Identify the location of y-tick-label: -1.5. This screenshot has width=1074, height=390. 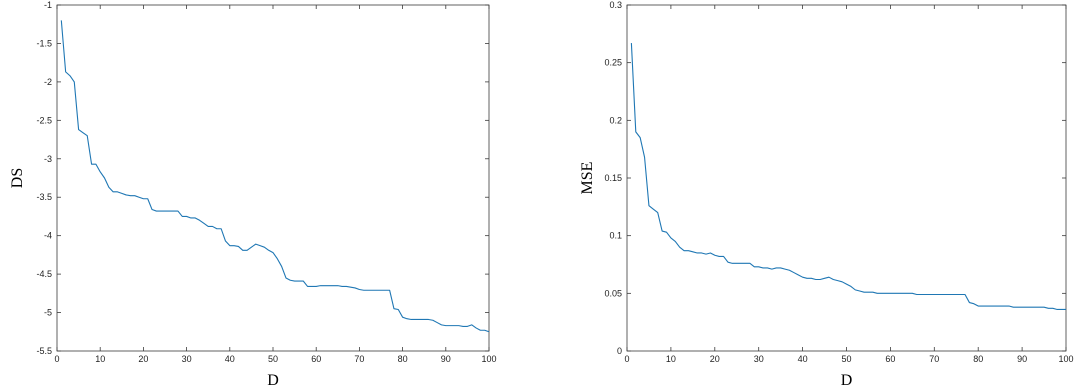
(44, 43).